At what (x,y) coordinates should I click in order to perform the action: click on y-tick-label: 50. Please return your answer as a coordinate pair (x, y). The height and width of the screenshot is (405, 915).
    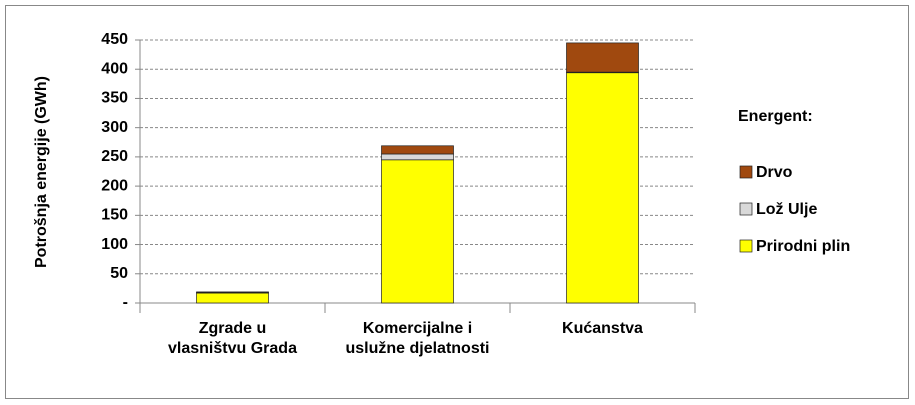
    Looking at the image, I should click on (119, 273).